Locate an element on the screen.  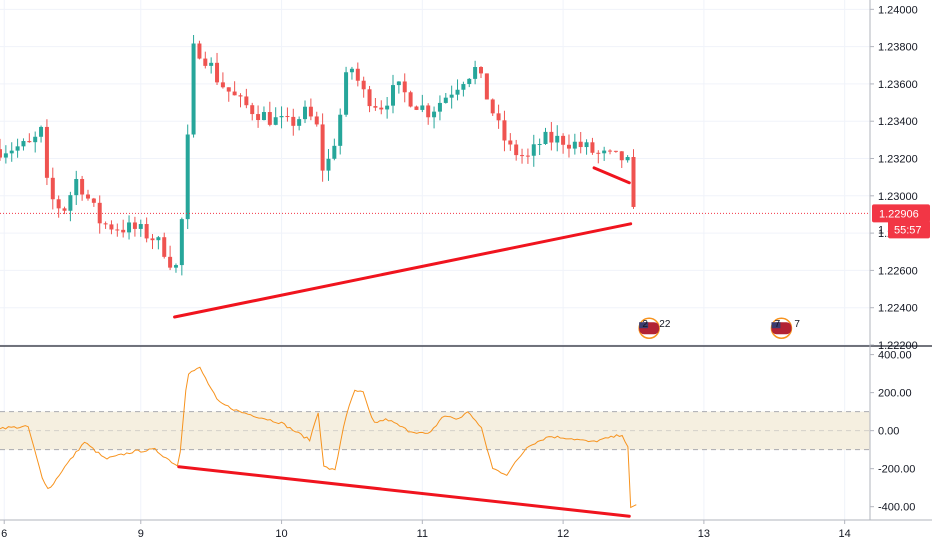
price-tick-label: 1.23200 is located at coordinates (898, 160).